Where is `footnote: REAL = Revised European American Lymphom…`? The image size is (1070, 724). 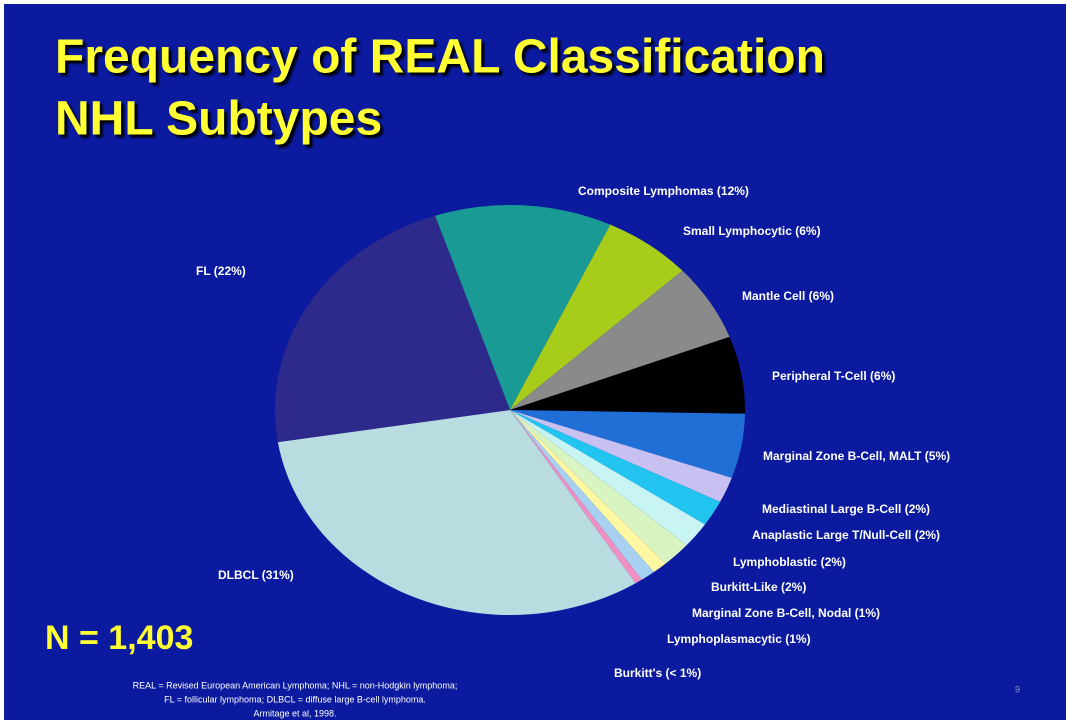
footnote: REAL = Revised European American Lymphom… is located at coordinates (295, 685).